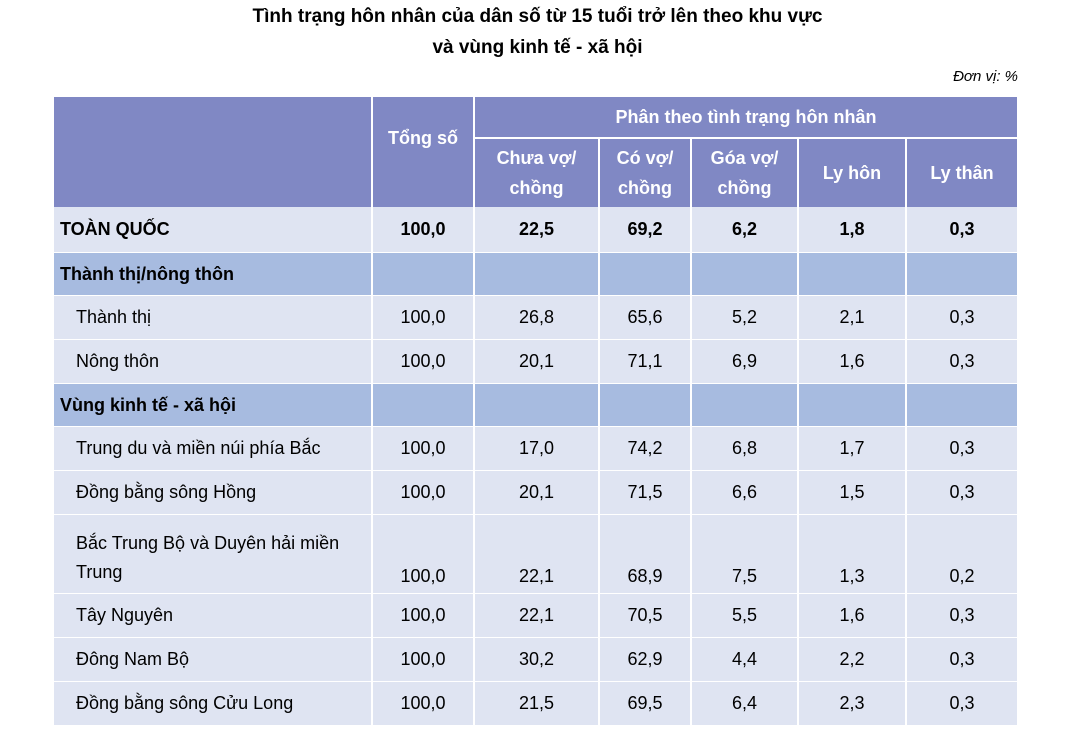 This screenshot has height=749, width=1075. I want to click on header-total: Tổng số, so click(423, 152).